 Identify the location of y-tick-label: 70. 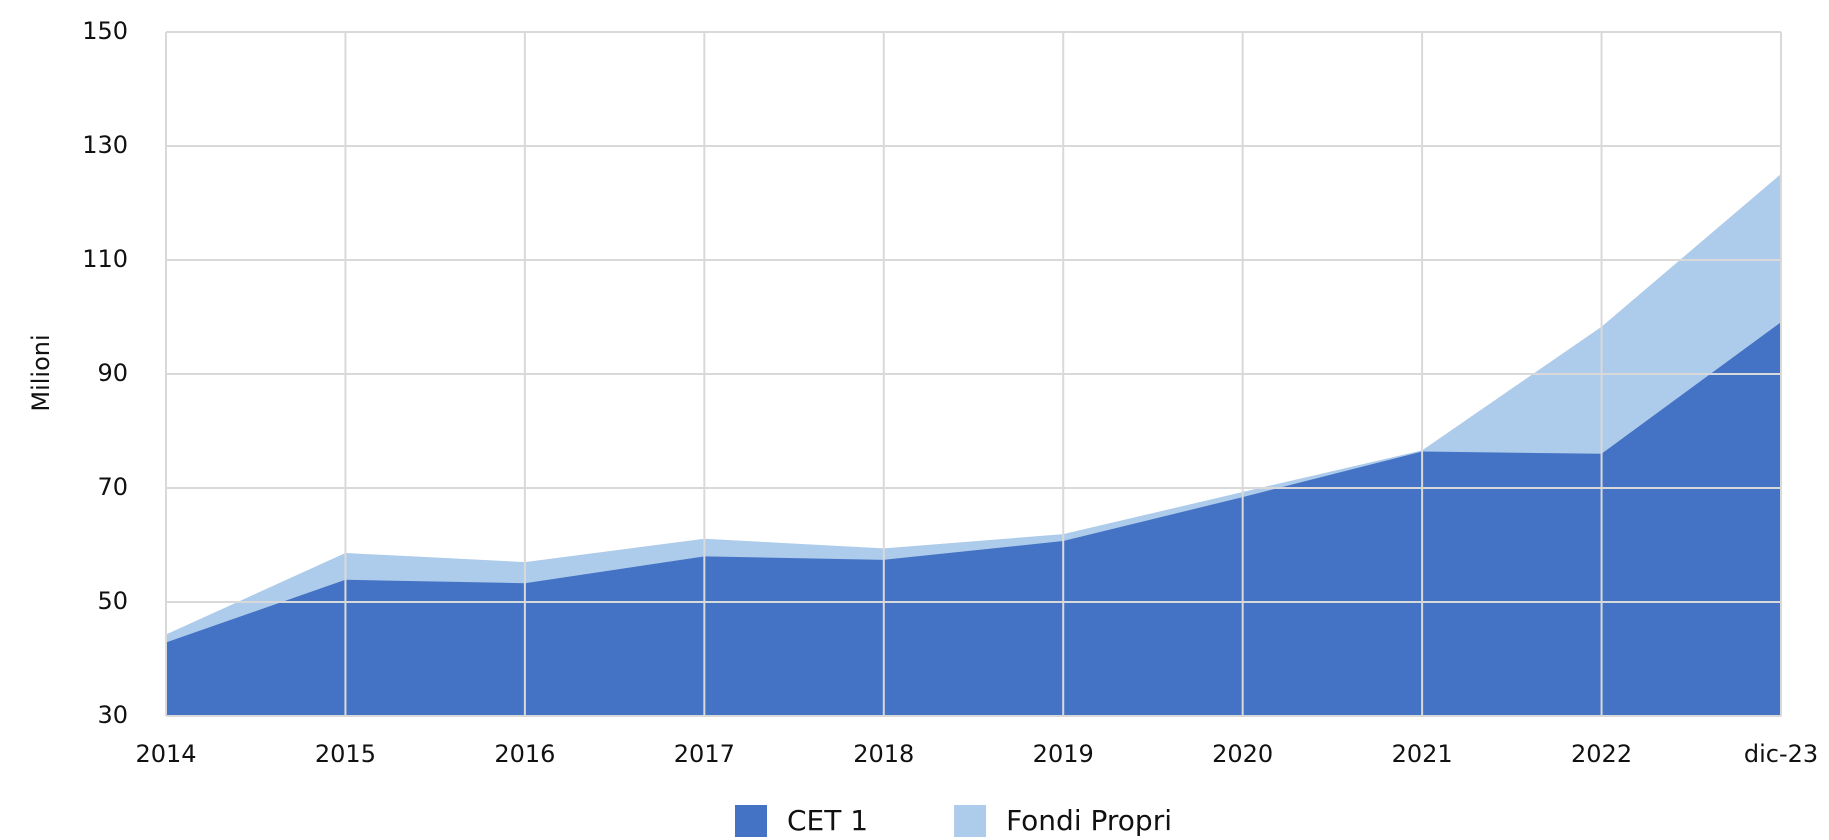
(112, 487).